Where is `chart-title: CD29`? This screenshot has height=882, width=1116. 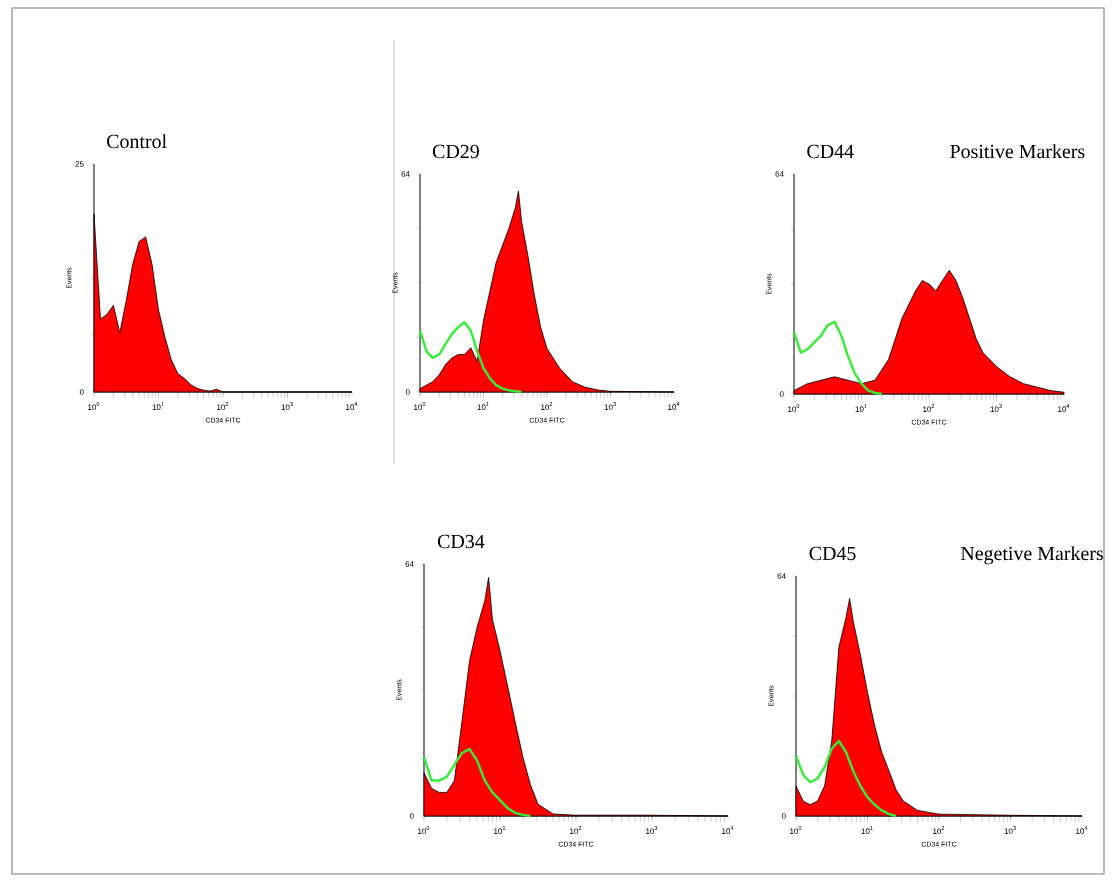
chart-title: CD29 is located at coordinates (455, 151).